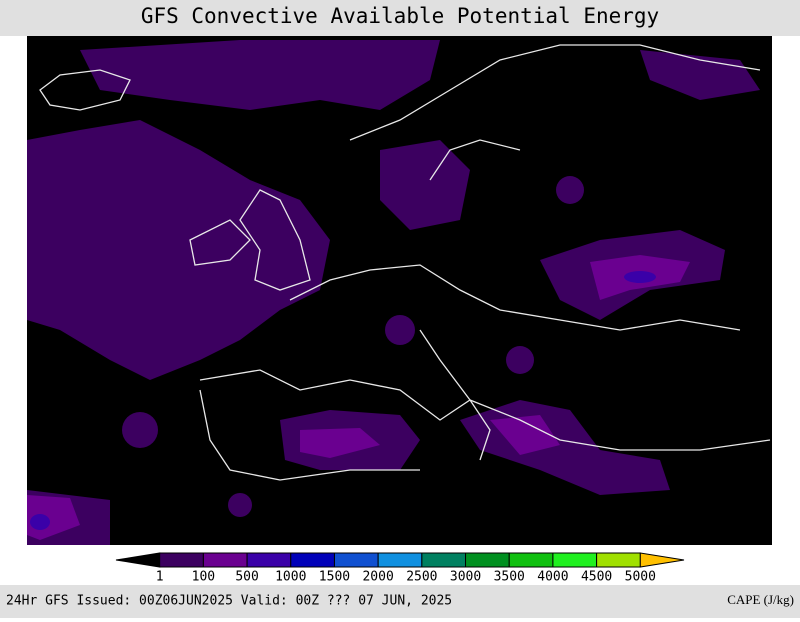 This screenshot has width=800, height=622. I want to click on colorbar-label: 4500, so click(596, 577).